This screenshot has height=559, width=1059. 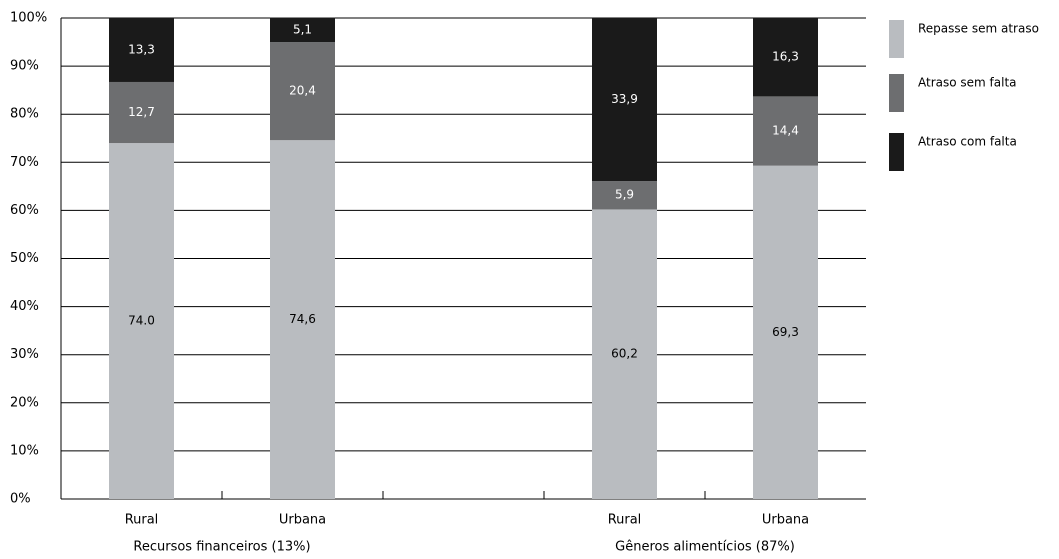 I want to click on y-tick-label: 50%, so click(x=24, y=258).